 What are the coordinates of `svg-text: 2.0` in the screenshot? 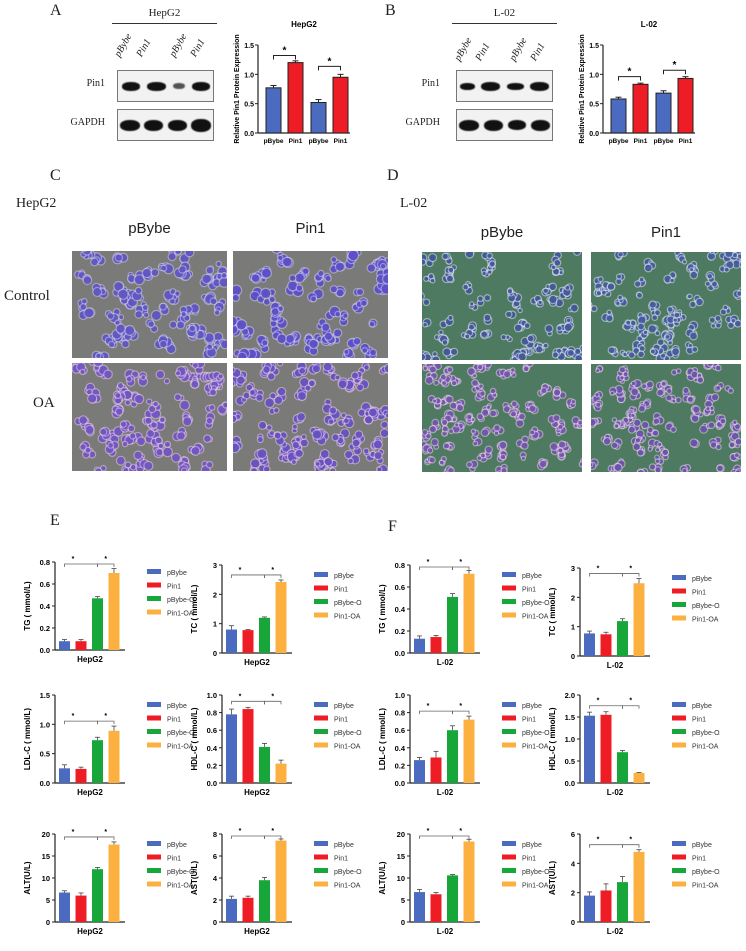 It's located at (570, 695).